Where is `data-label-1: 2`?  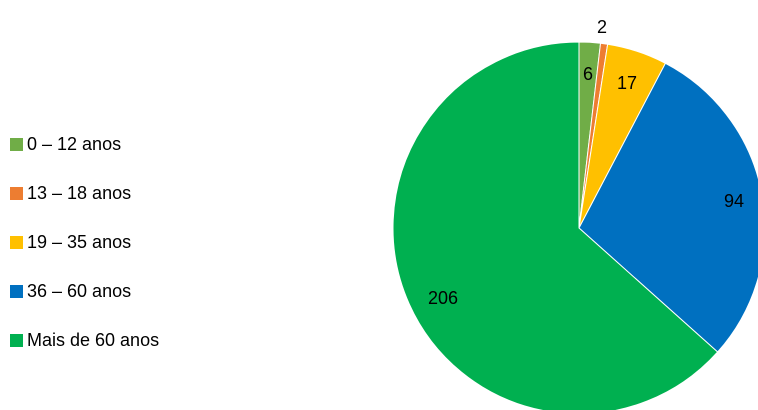
data-label-1: 2 is located at coordinates (602, 27).